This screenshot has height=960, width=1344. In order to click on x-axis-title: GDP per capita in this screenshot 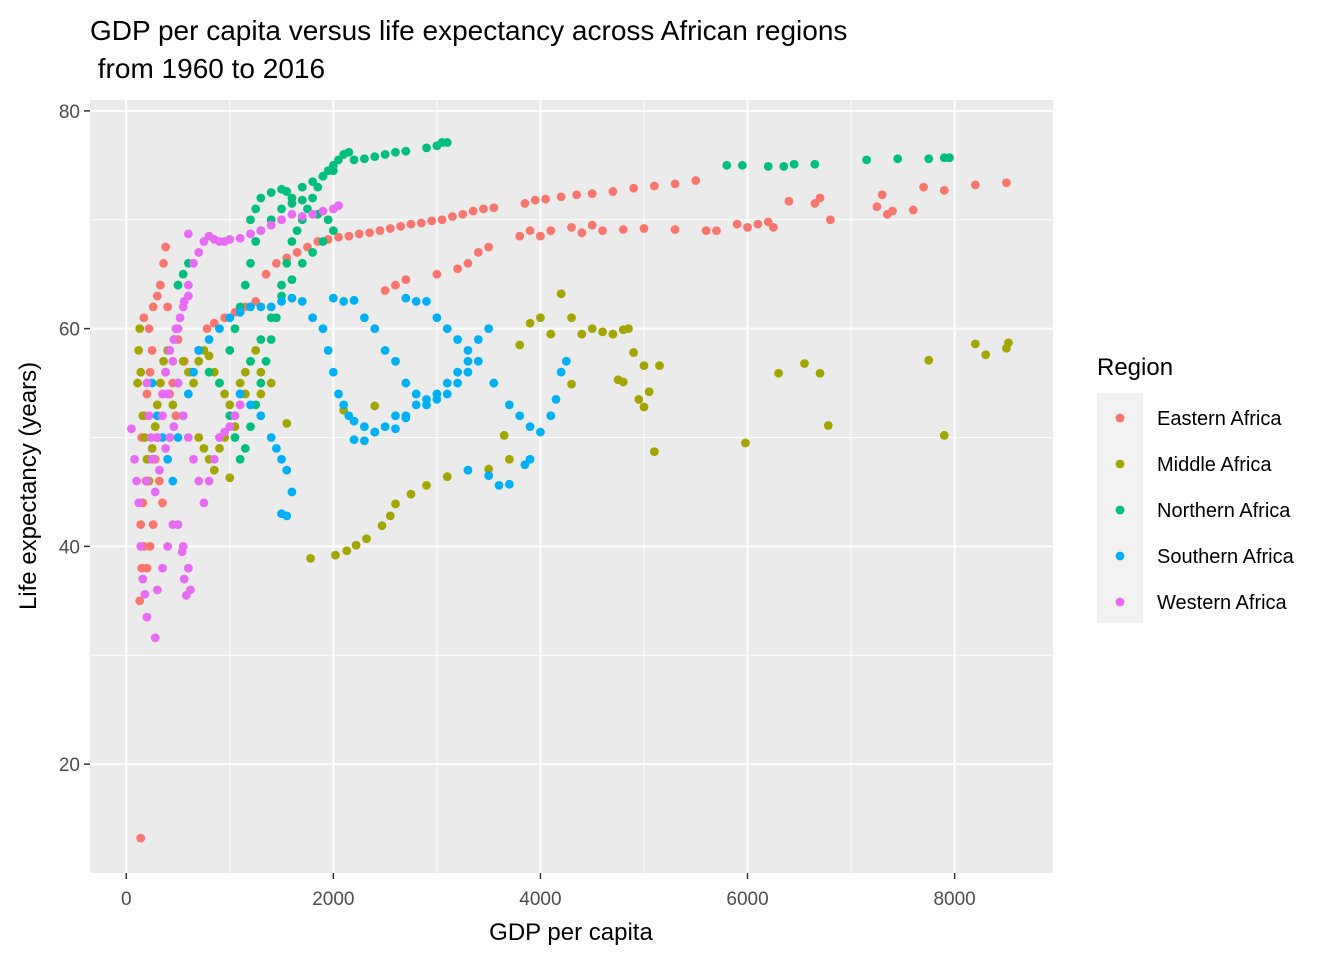, I will do `click(571, 932)`.